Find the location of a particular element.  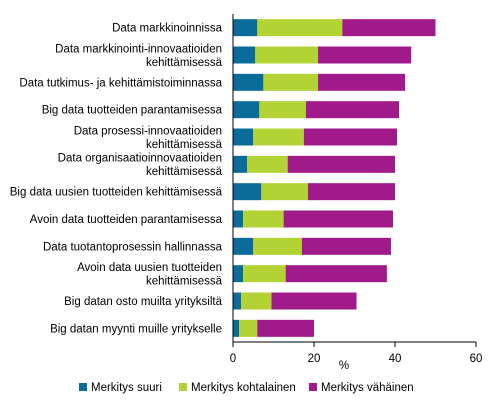

category-label: Big datan osto muilta yrityksiltä is located at coordinates (143, 302).